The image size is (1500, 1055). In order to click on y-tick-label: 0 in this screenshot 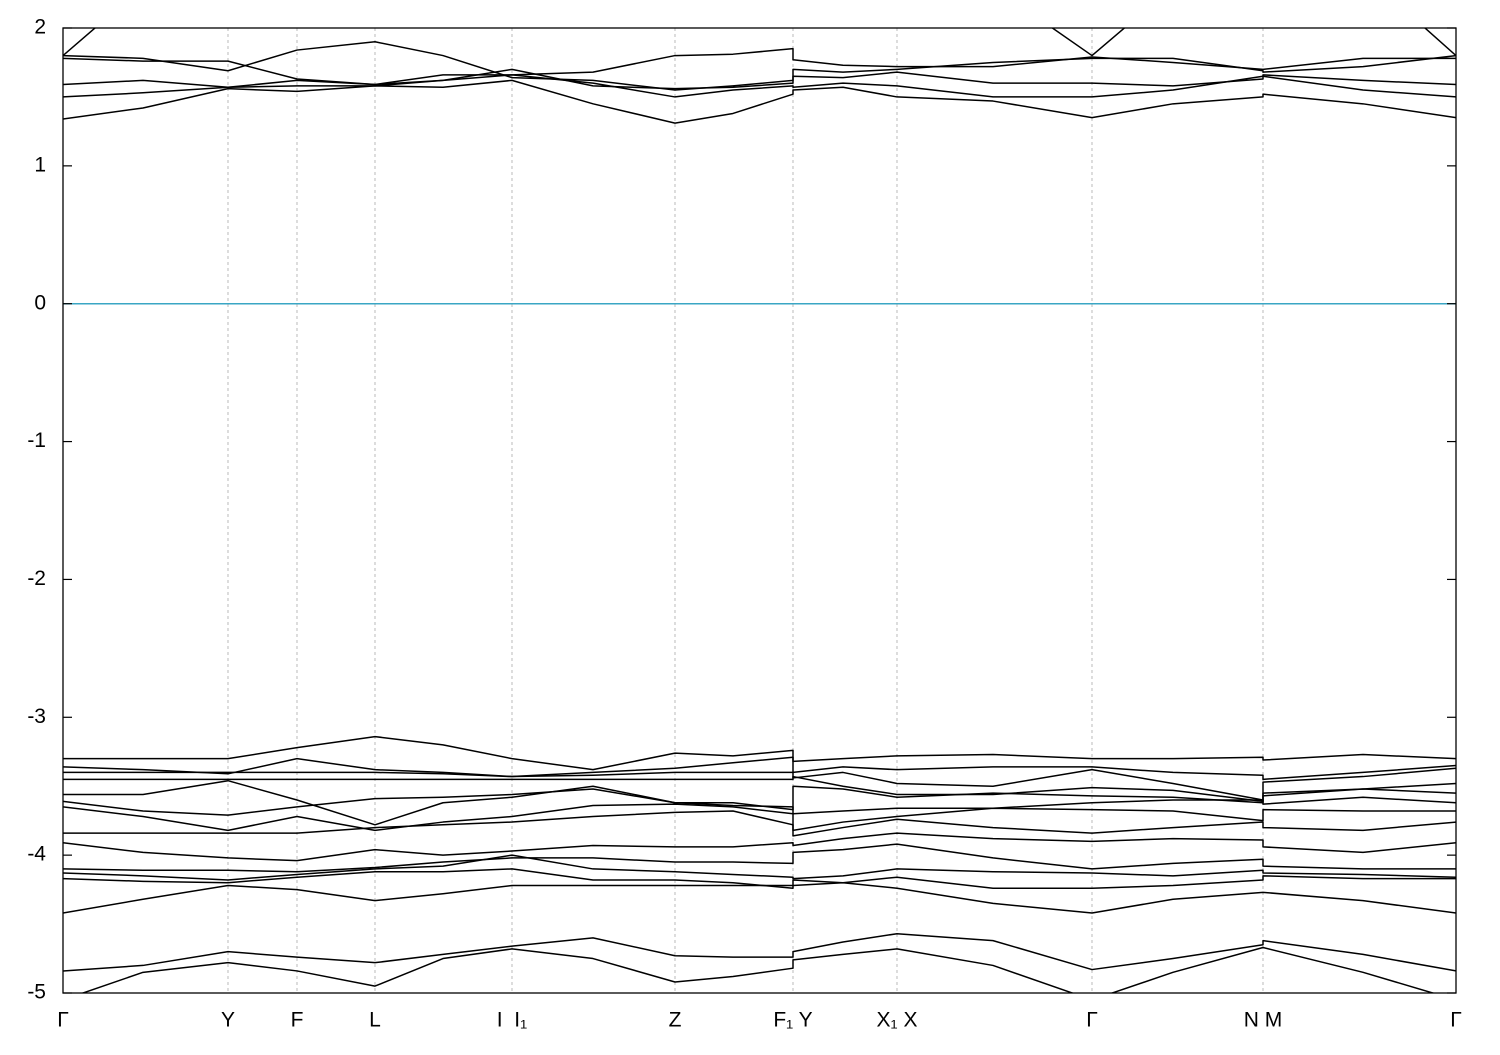, I will do `click(40, 302)`.